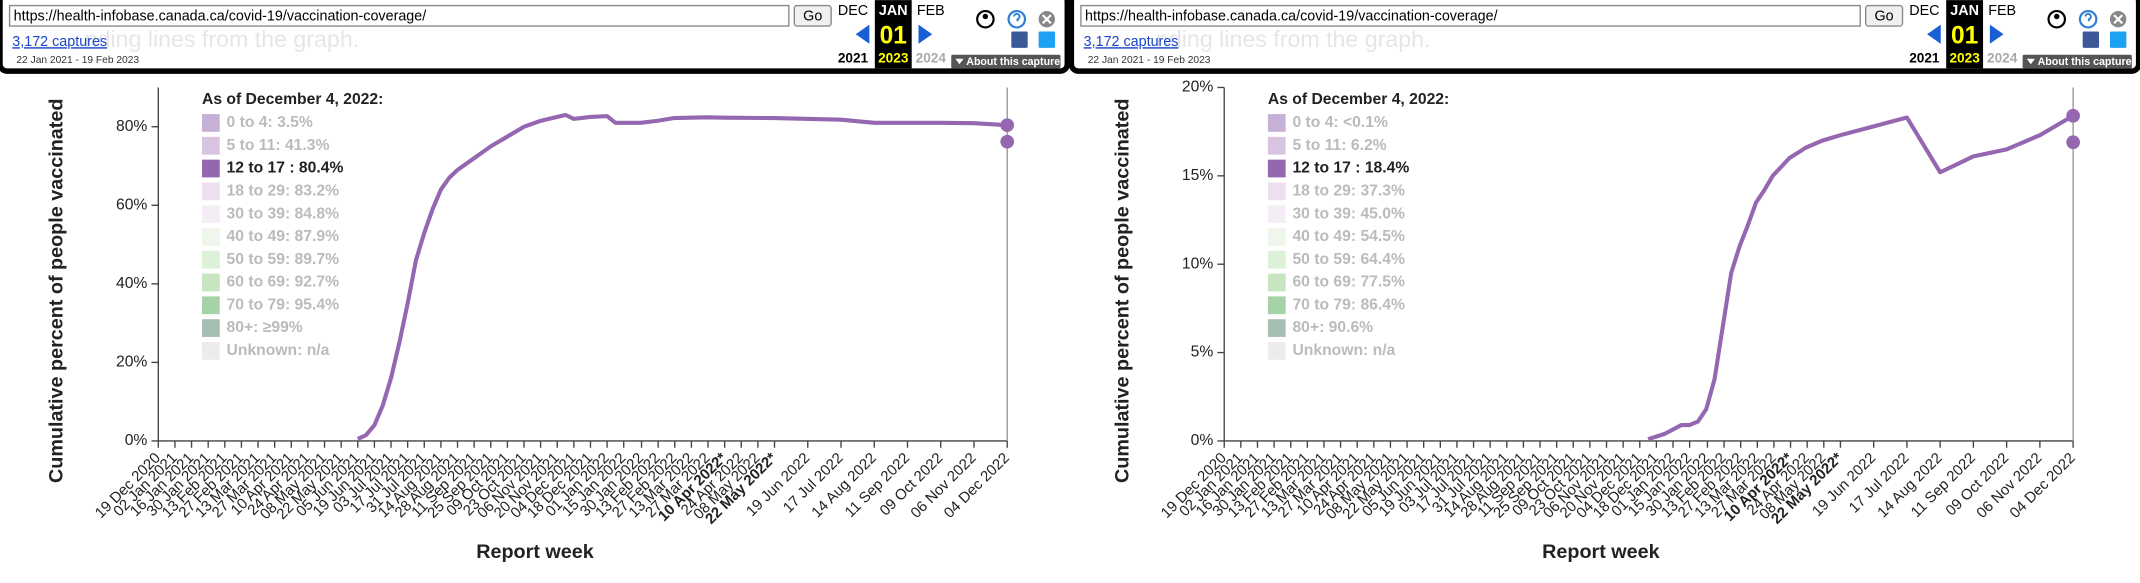 This screenshot has height=583, width=2140. I want to click on y-axis-label: Cumulative percent of people vaccinated, so click(1122, 291).